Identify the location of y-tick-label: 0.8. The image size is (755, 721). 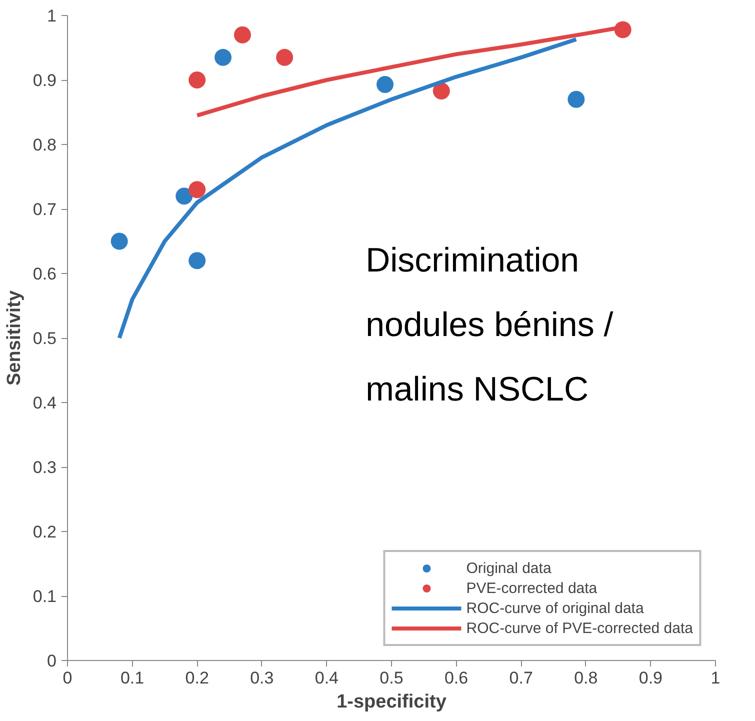
(44, 145).